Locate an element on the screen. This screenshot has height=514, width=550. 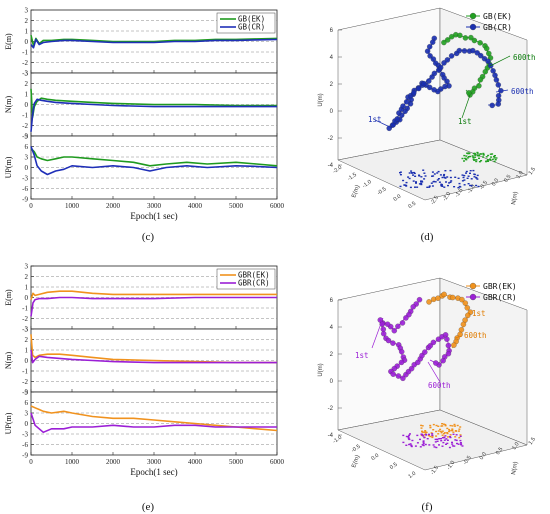
y-tick-label: 0 is located at coordinates (27, 298).